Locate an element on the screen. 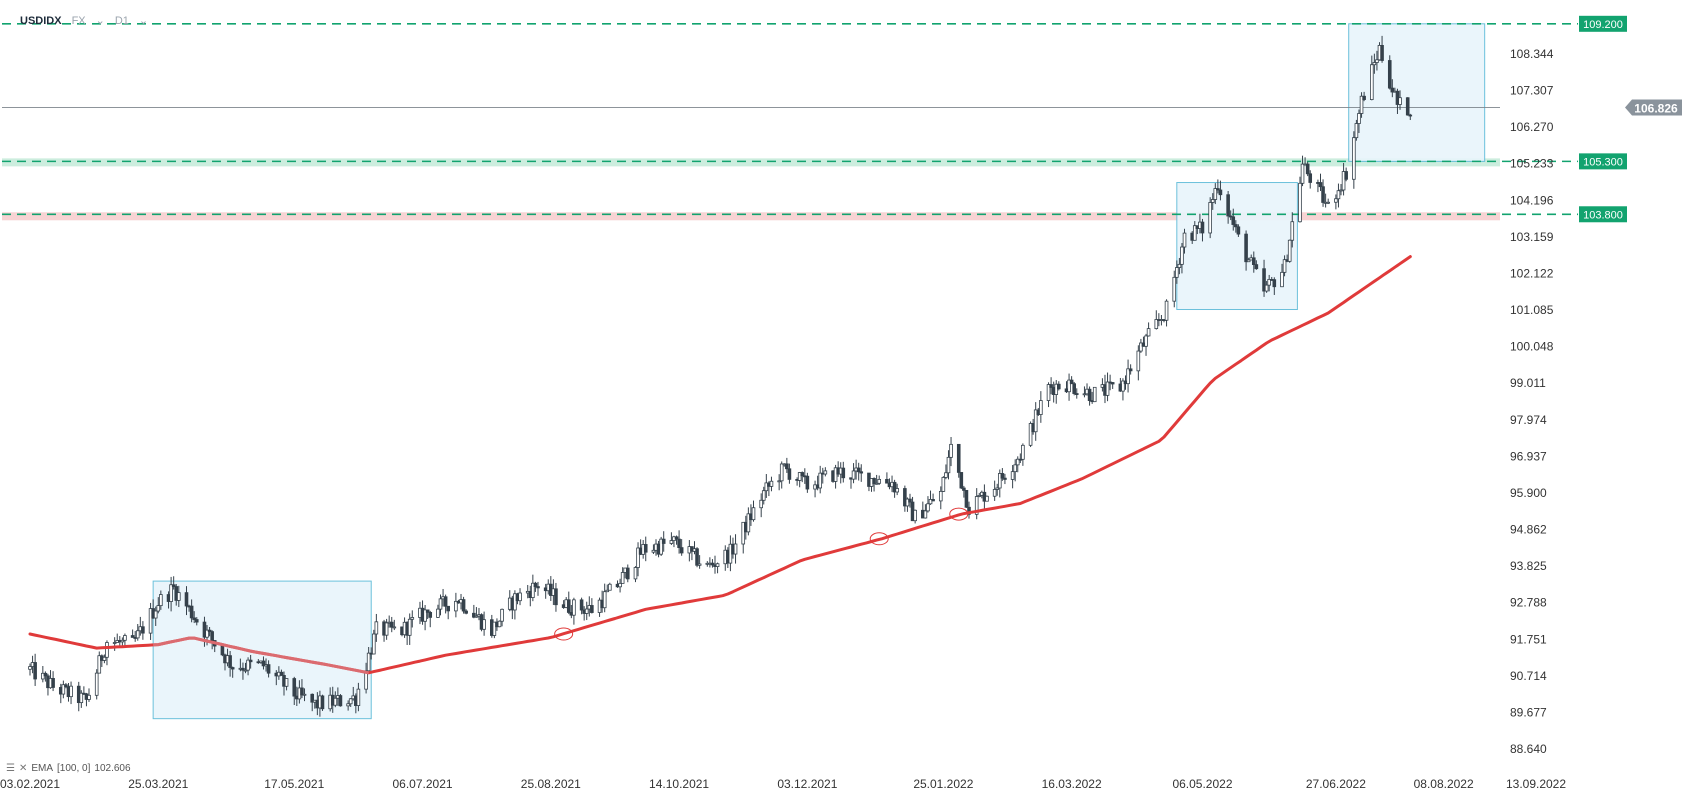 This screenshot has width=1691, height=806. y-tick-label: 91.751 is located at coordinates (1528, 639).